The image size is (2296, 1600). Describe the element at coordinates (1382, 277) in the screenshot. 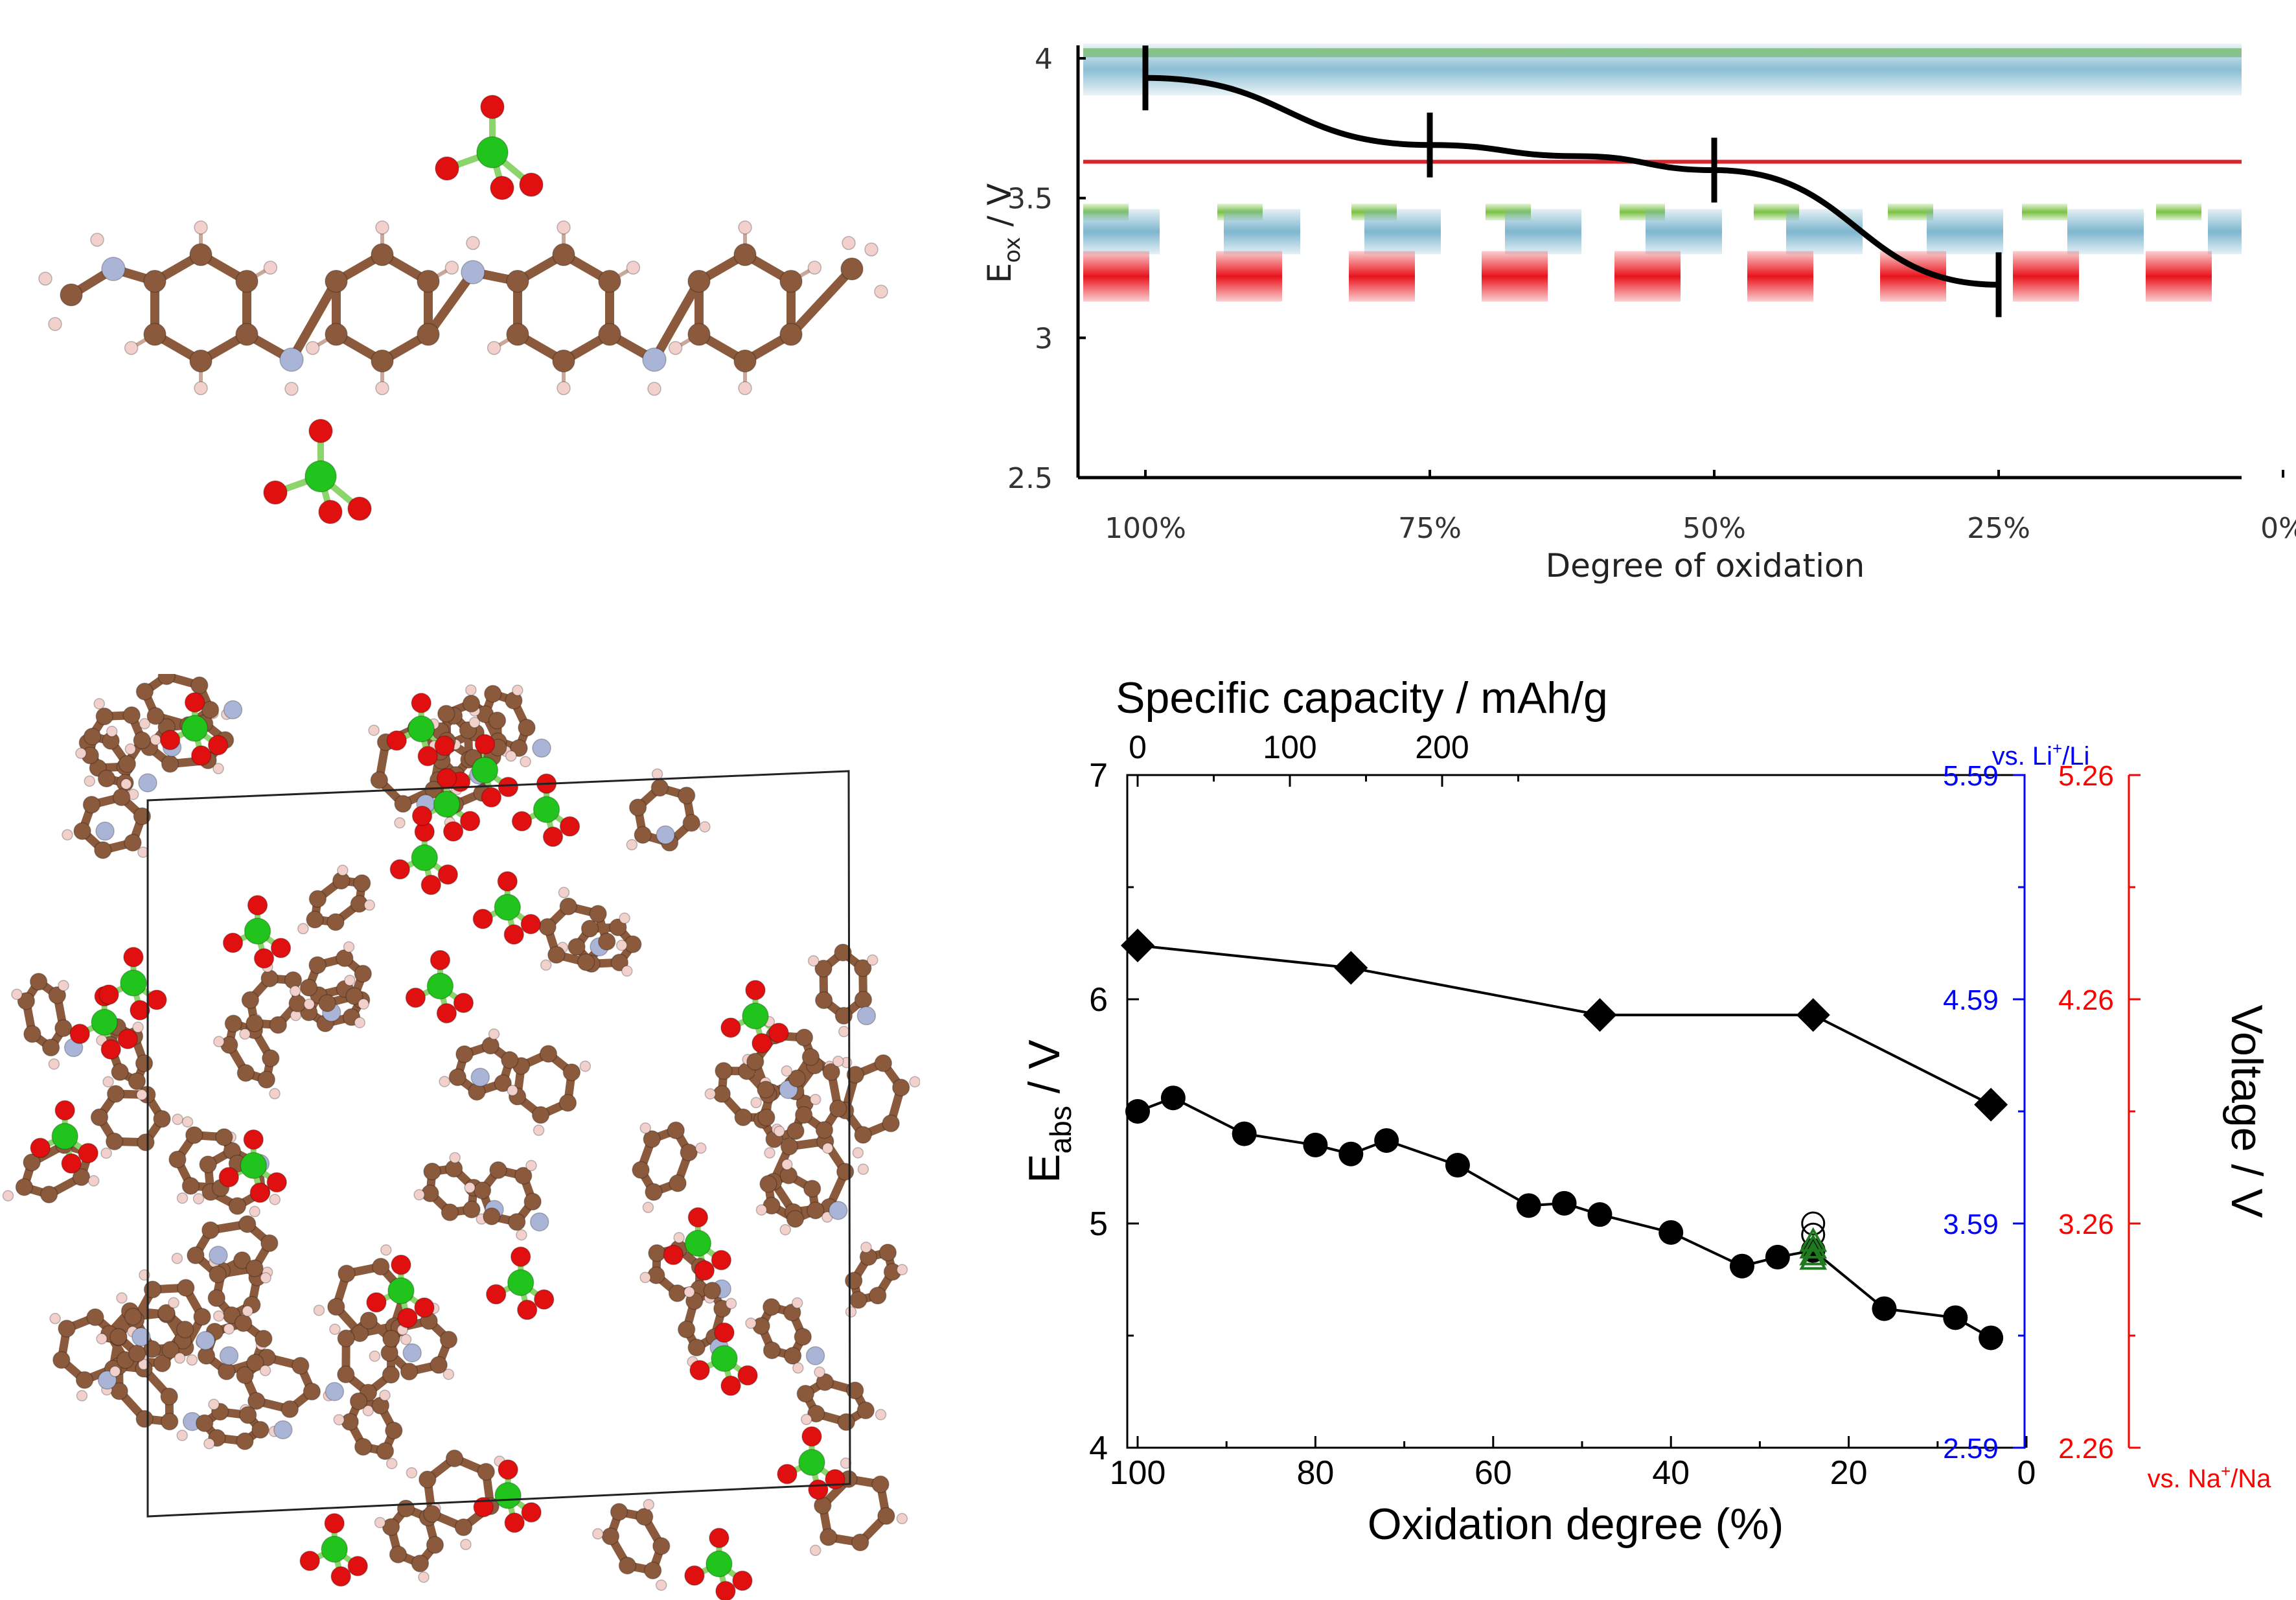

I see `red-dashed-segment` at that location.